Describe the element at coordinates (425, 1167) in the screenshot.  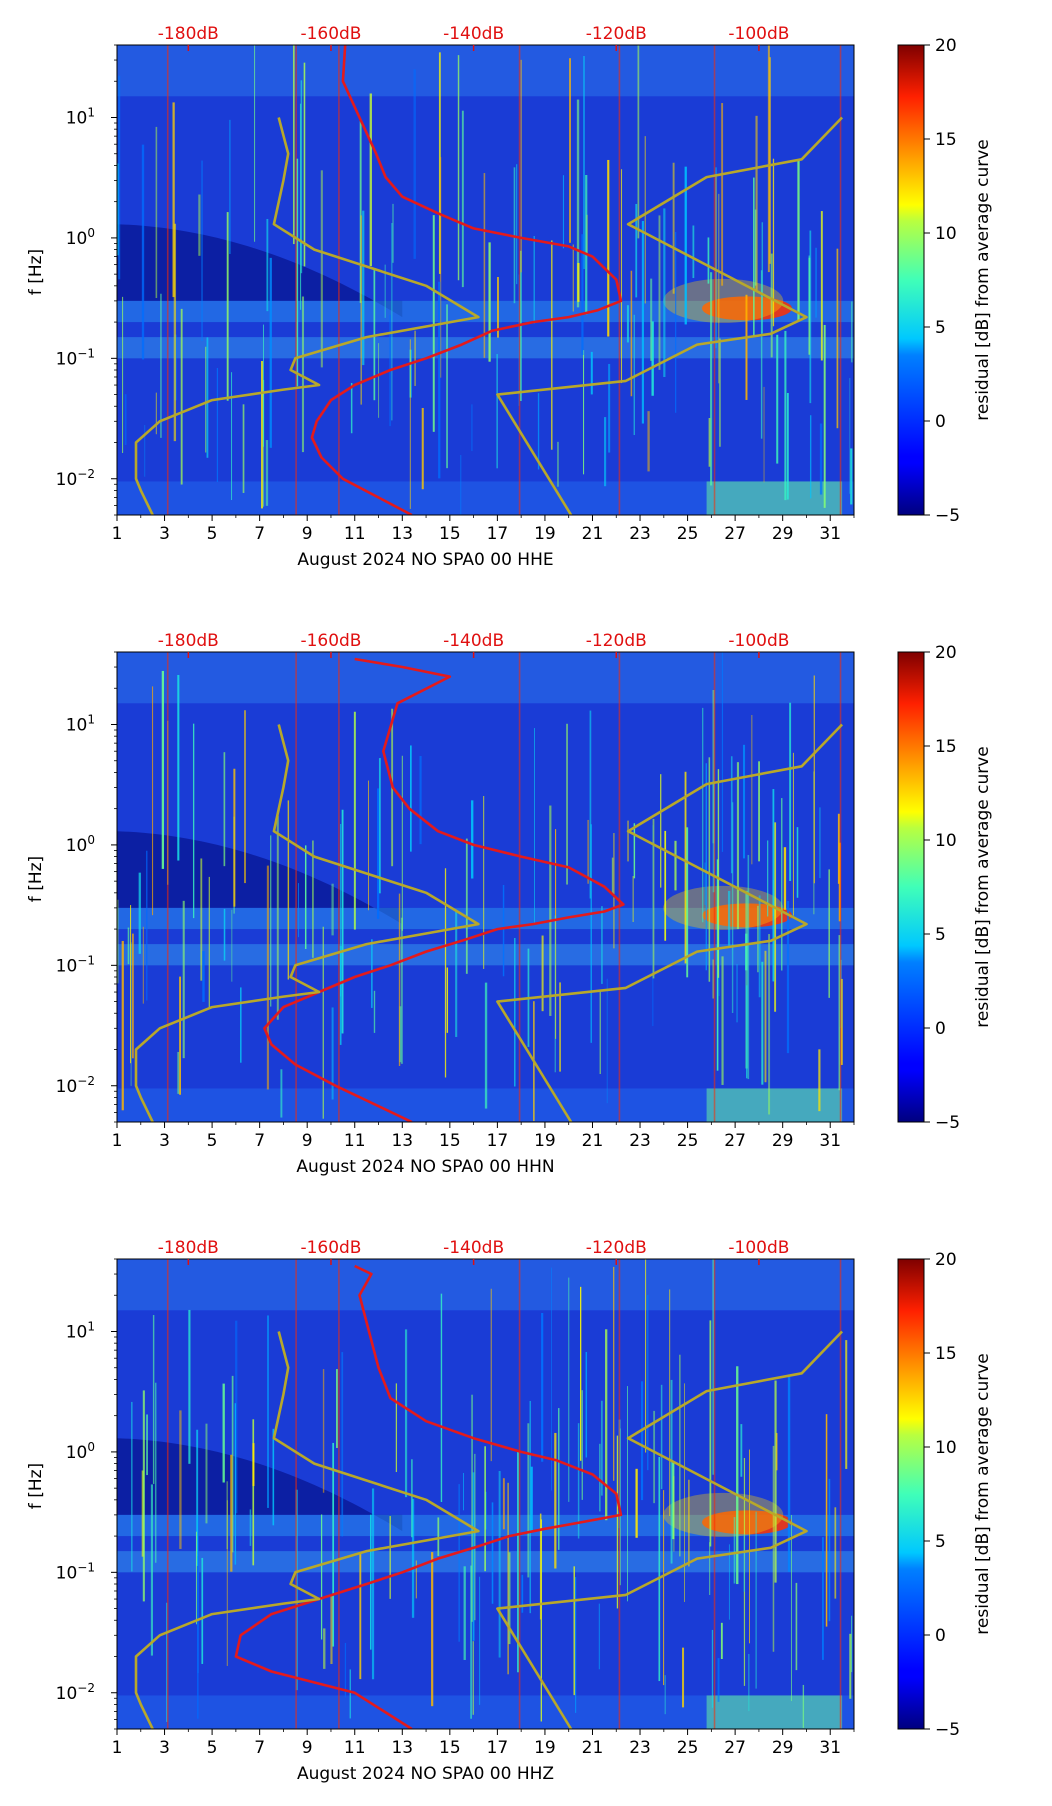
I see `x-axis-label: August 2024 NO SPA0 00 HHN` at that location.